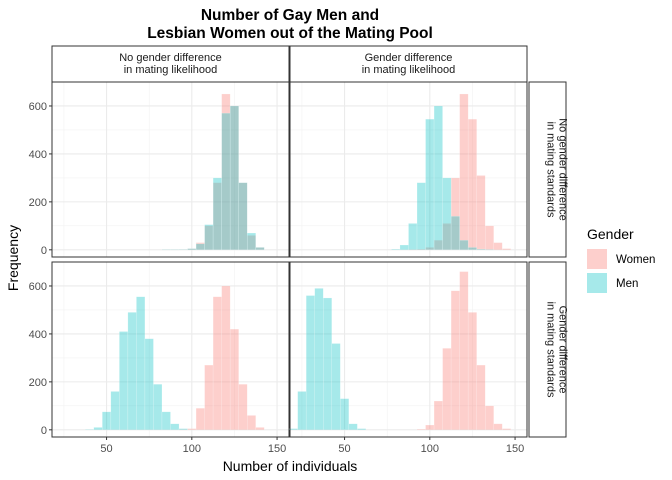 This screenshot has height=480, width=672. Describe the element at coordinates (38, 155) in the screenshot. I see `y-tick-label: 400` at that location.